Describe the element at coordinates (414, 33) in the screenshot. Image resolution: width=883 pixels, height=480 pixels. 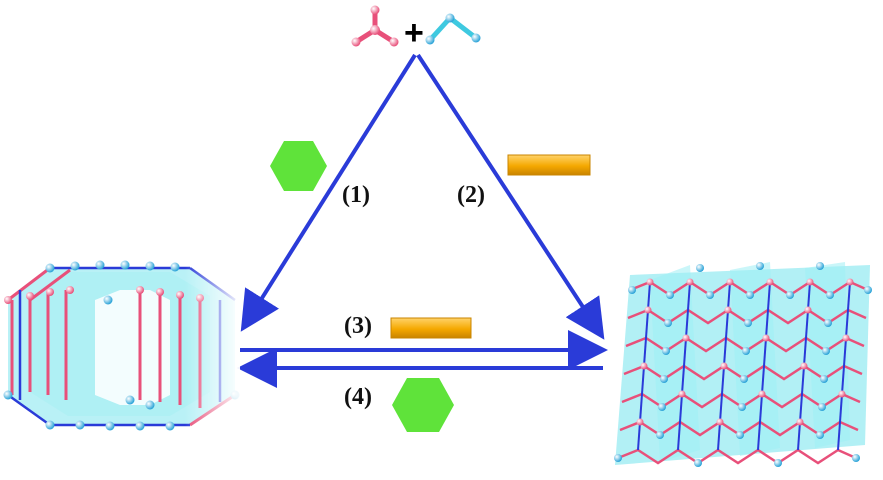
I see `plus-sign: +` at that location.